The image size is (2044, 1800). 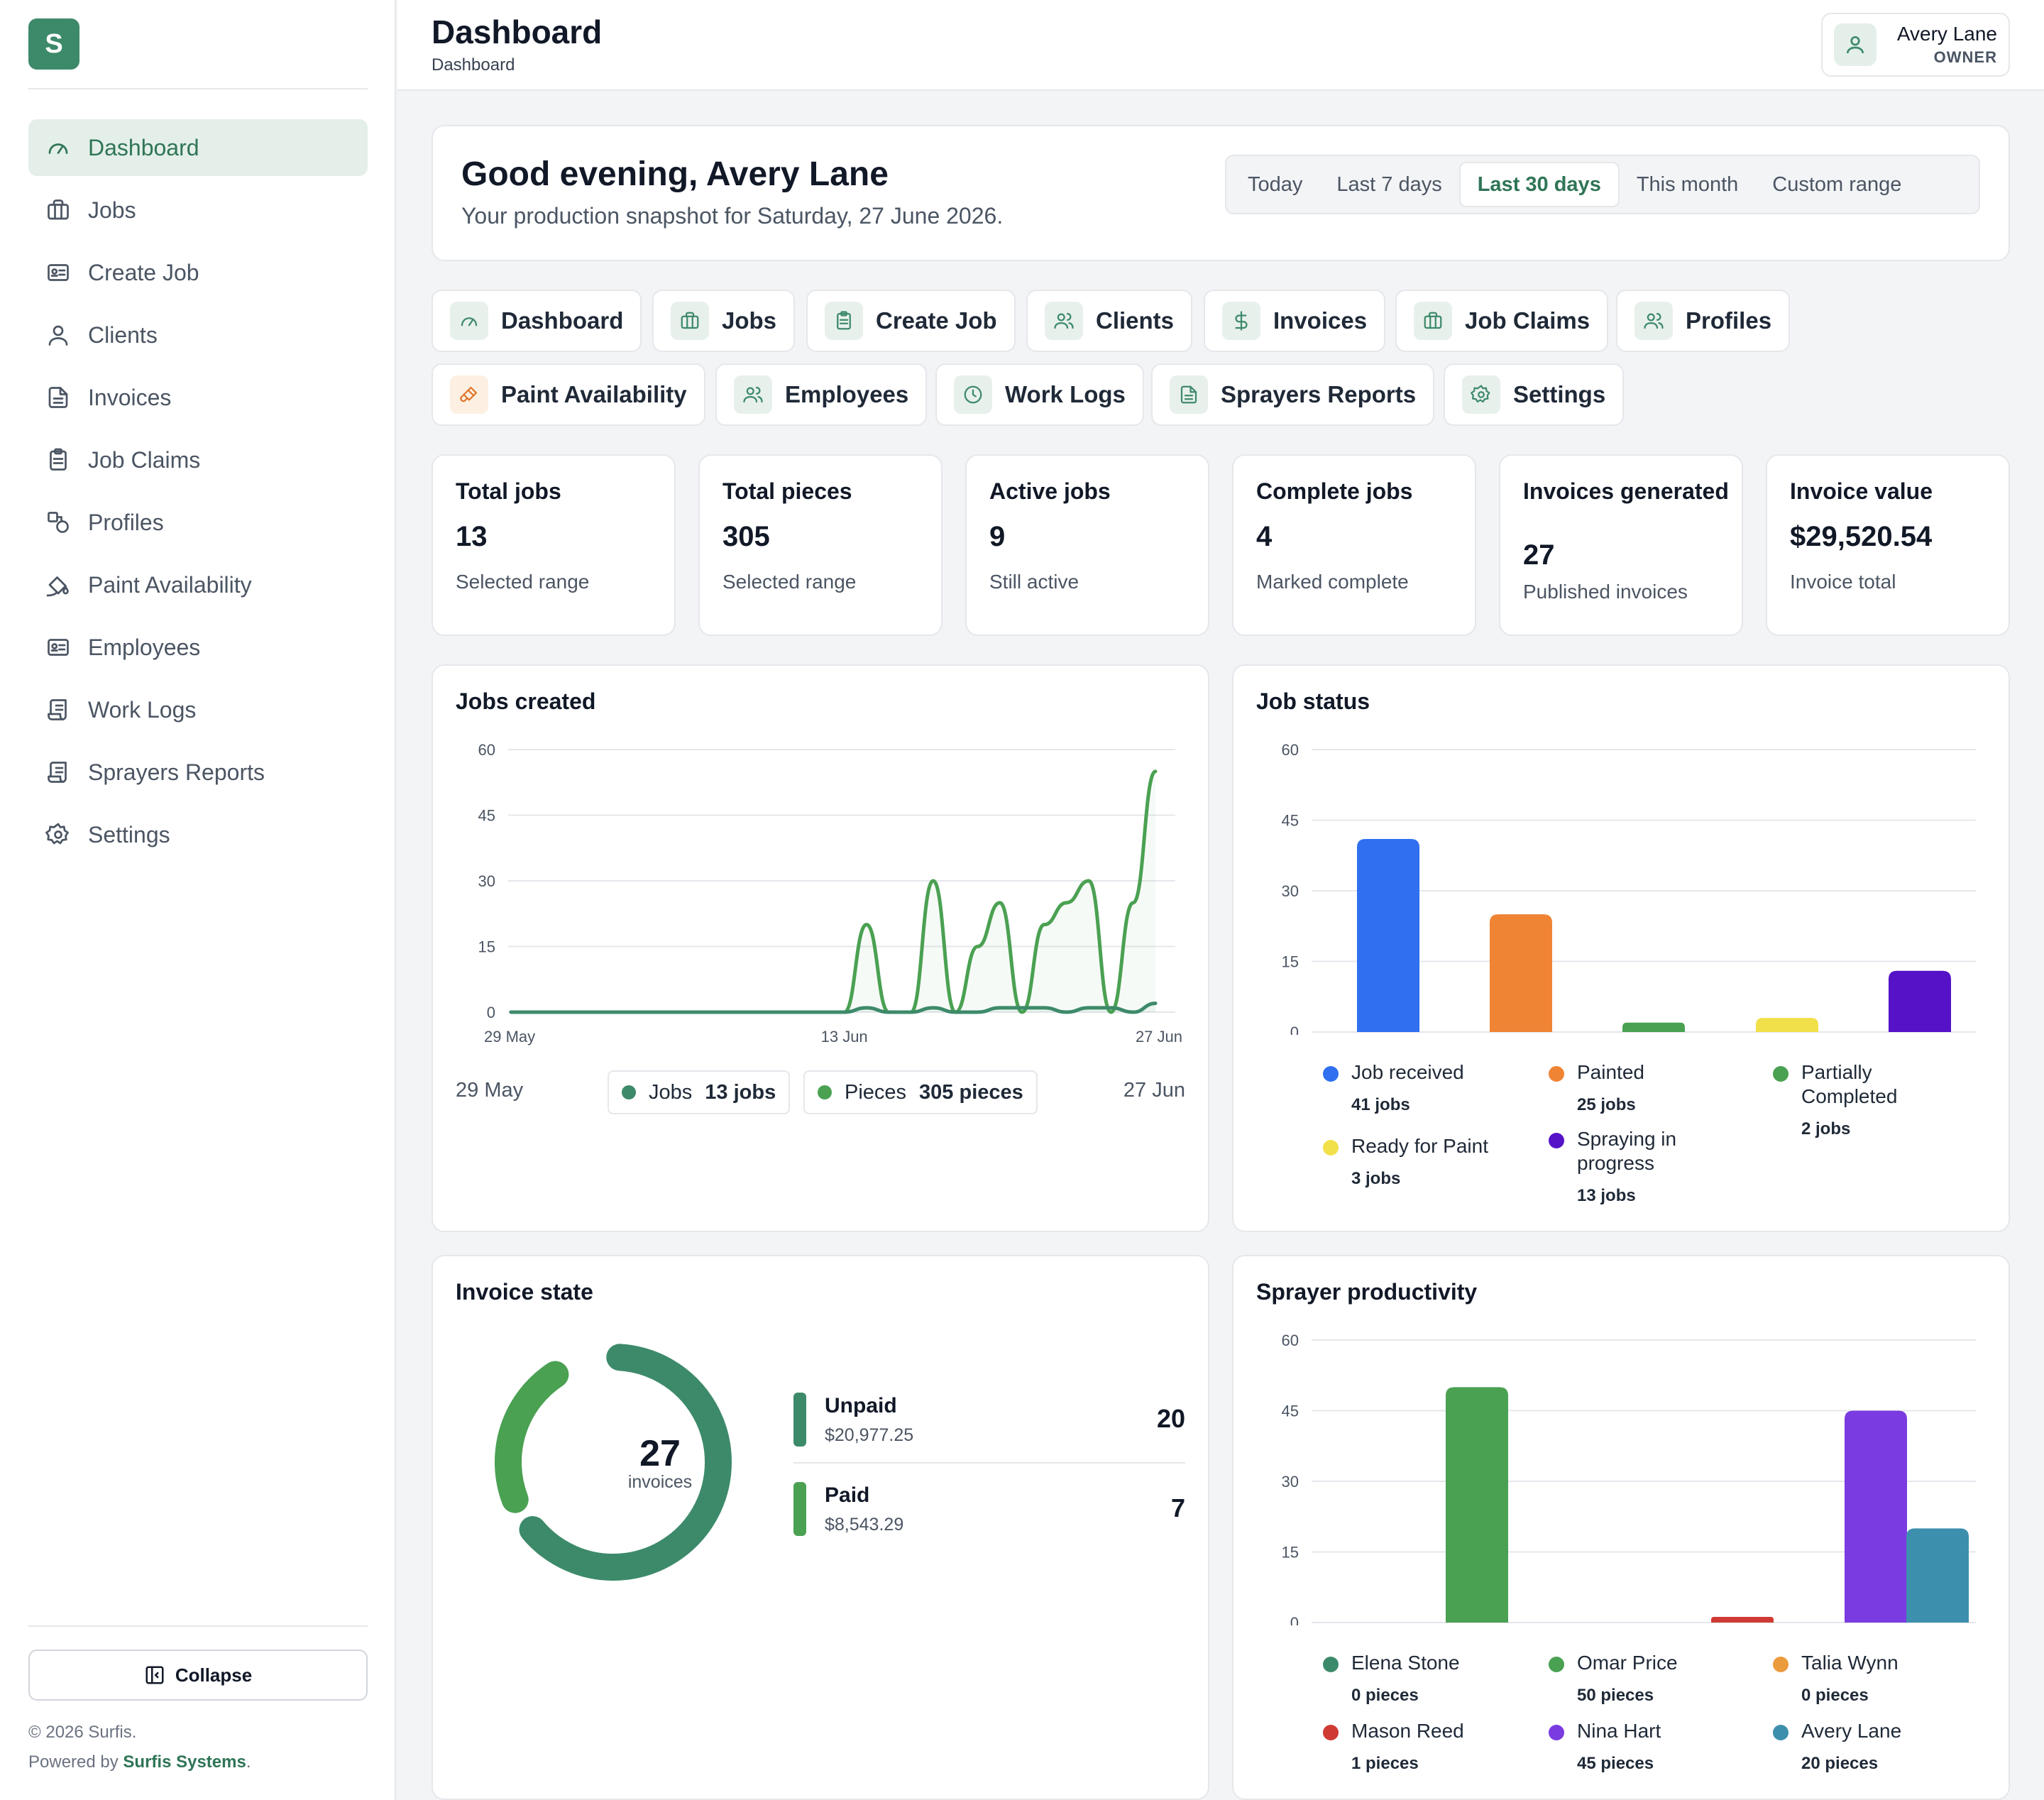 What do you see at coordinates (1502, 321) in the screenshot?
I see `quick-link-job-claims: Job Claims` at bounding box center [1502, 321].